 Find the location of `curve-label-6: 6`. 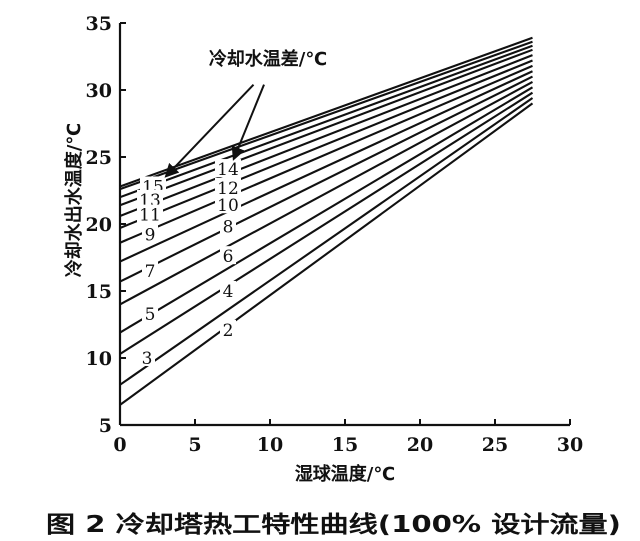

curve-label-6: 6 is located at coordinates (228, 257).